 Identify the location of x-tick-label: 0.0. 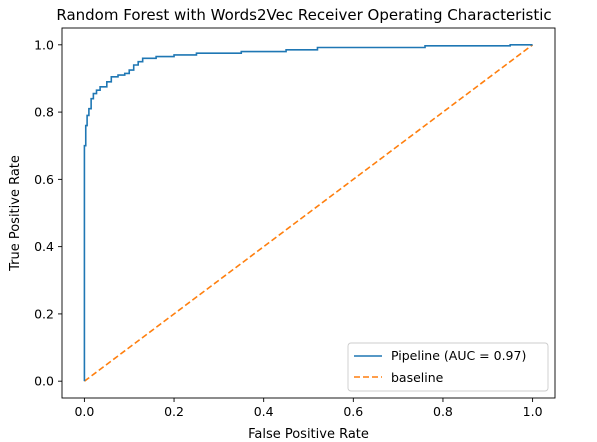
(84, 411).